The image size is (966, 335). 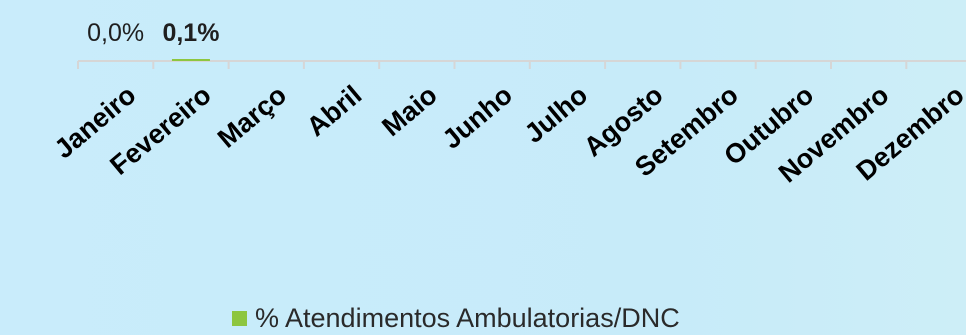 What do you see at coordinates (492, 65) in the screenshot?
I see `x-axis-ticks` at bounding box center [492, 65].